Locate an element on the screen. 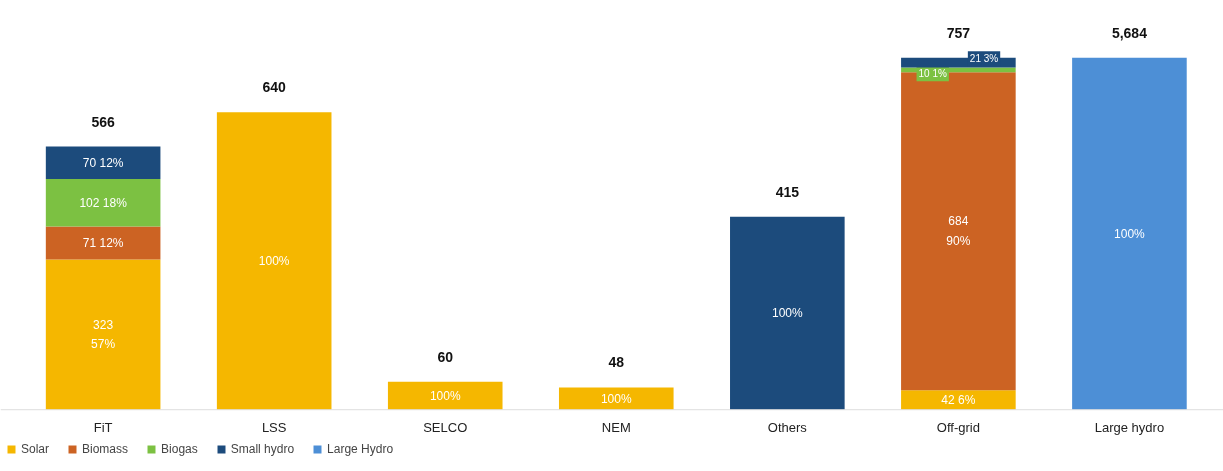  legend-label: Biomass is located at coordinates (105, 449).